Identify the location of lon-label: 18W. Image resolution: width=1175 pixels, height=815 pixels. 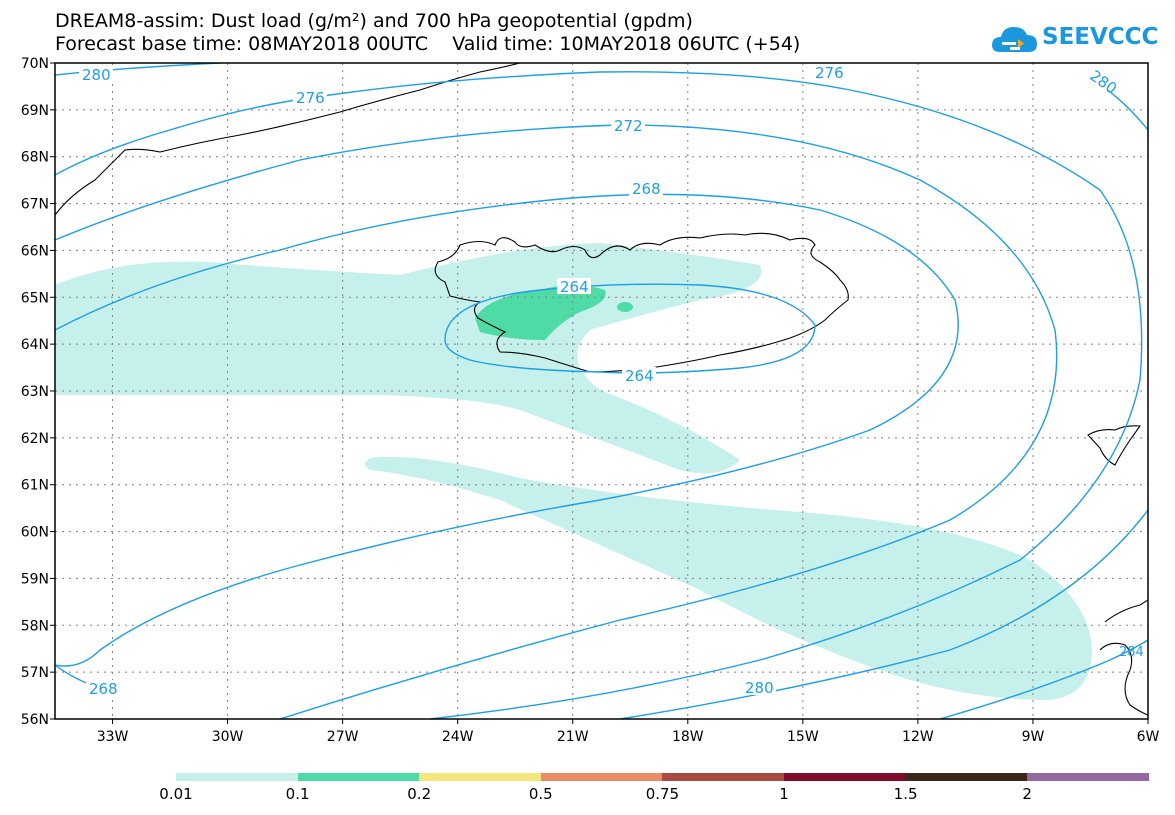
(688, 737).